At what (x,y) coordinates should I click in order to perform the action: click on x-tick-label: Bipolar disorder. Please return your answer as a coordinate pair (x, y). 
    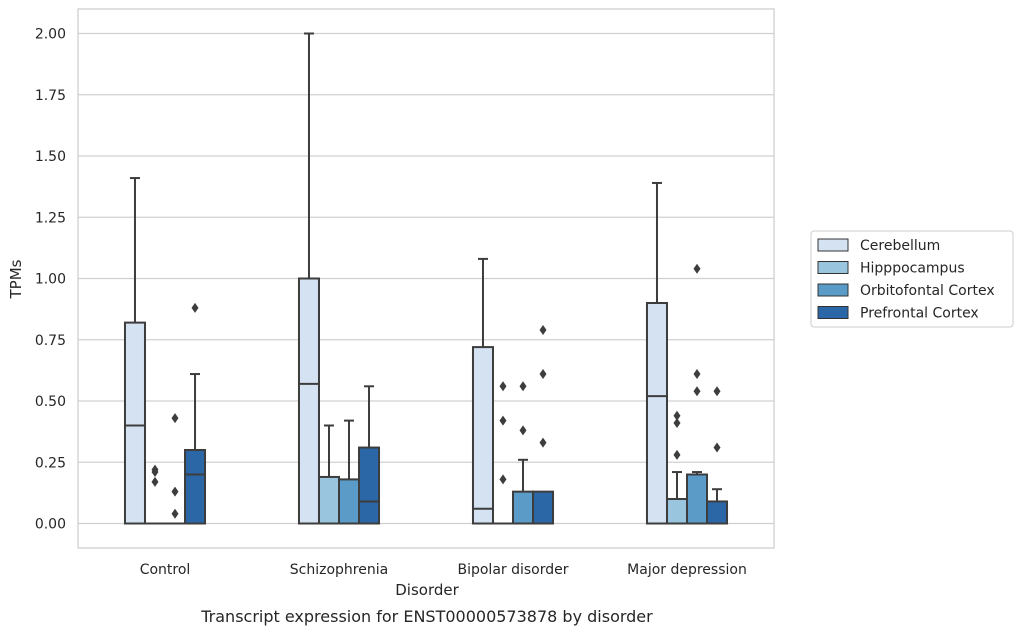
    Looking at the image, I should click on (512, 570).